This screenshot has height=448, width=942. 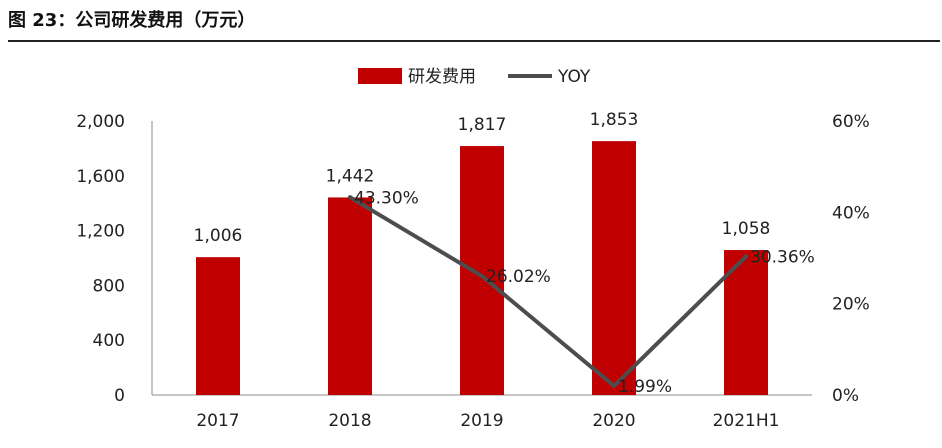 I want to click on line-data-label: 26.02%, so click(x=518, y=277).